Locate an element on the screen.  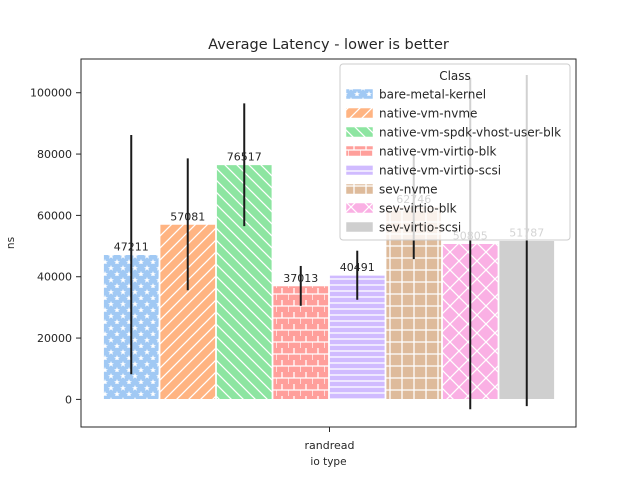
y-tick-label: 0 is located at coordinates (68, 399).